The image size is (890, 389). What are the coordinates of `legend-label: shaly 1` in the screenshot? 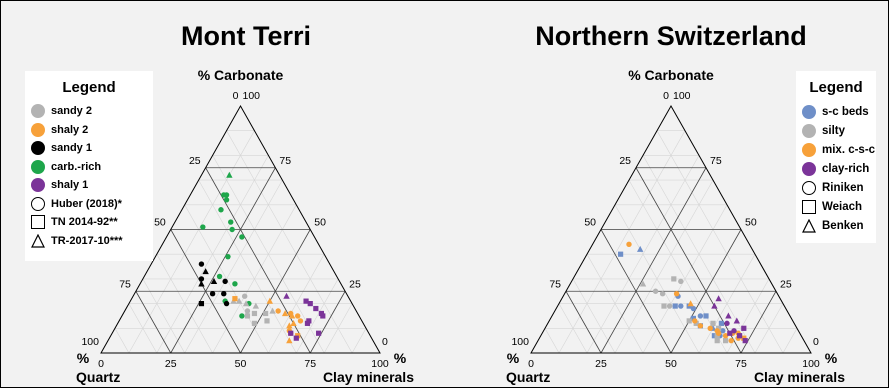 It's located at (70, 185).